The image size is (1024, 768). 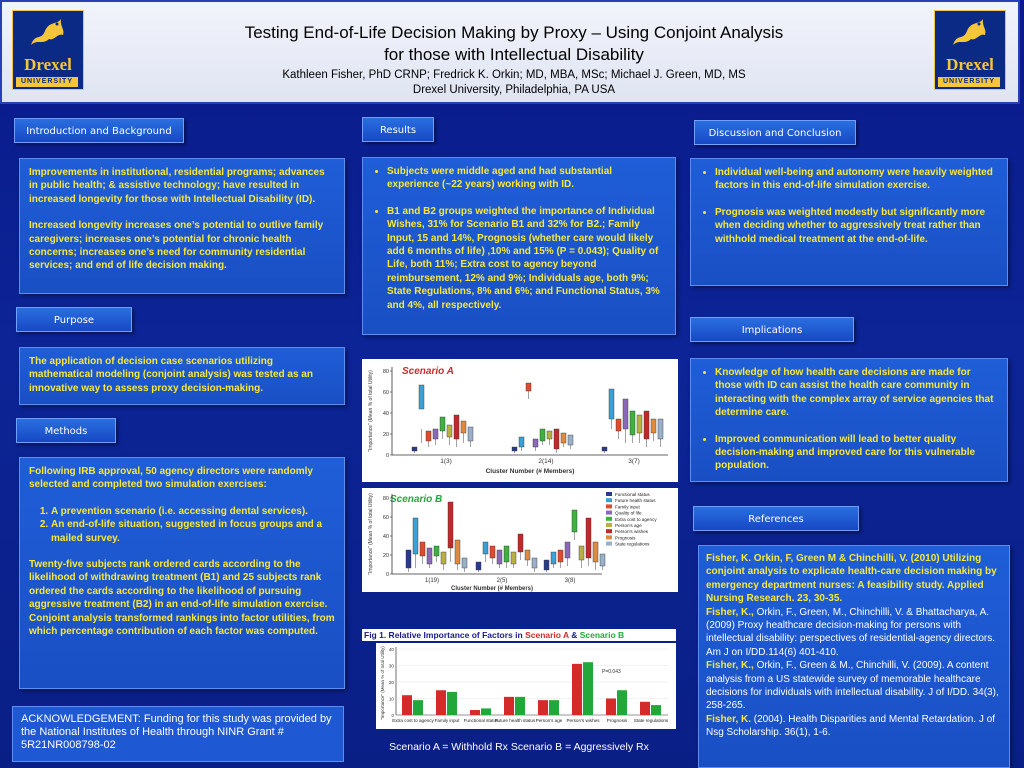 I want to click on caption-and: &, so click(x=574, y=635).